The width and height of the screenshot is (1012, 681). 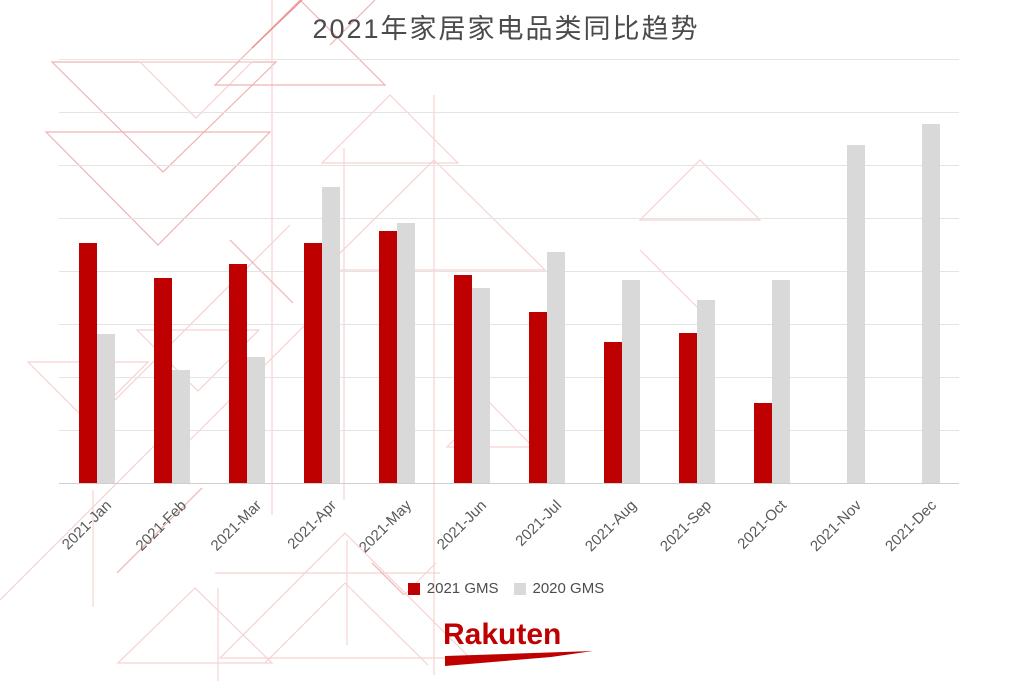 I want to click on bar-2020-gms-2021-sep, so click(x=705, y=391).